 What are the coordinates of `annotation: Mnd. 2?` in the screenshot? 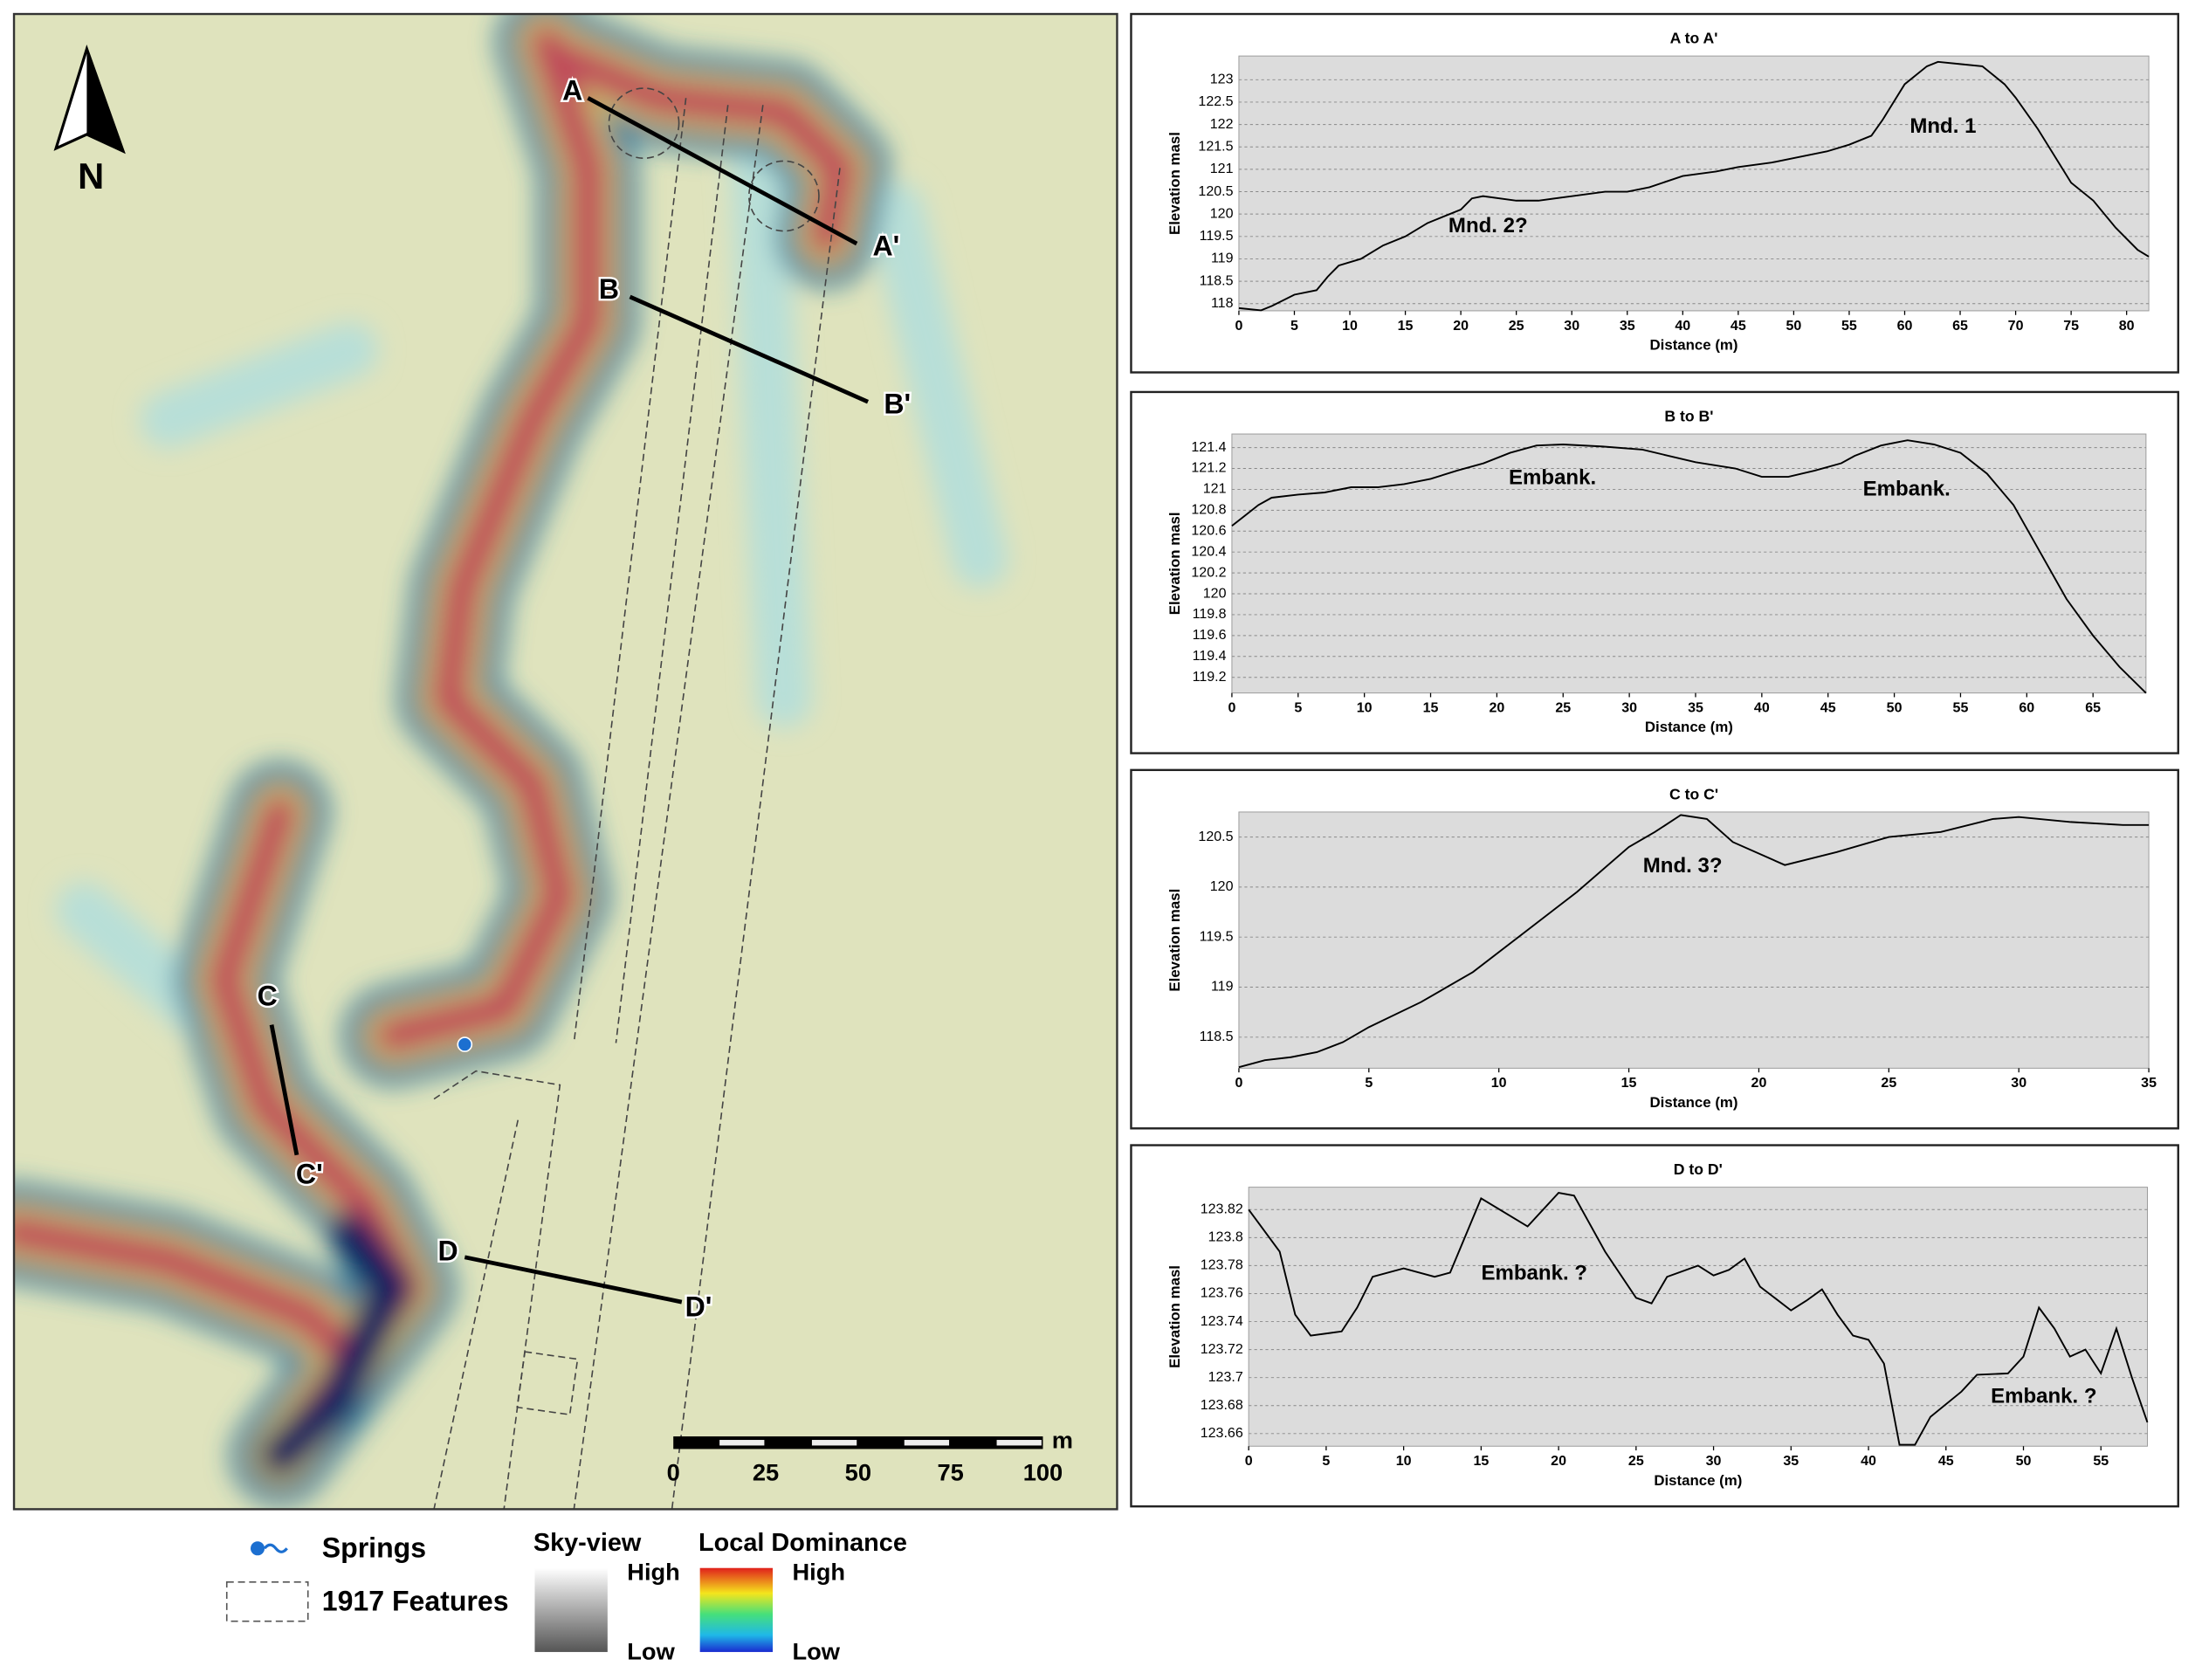 It's located at (1488, 226).